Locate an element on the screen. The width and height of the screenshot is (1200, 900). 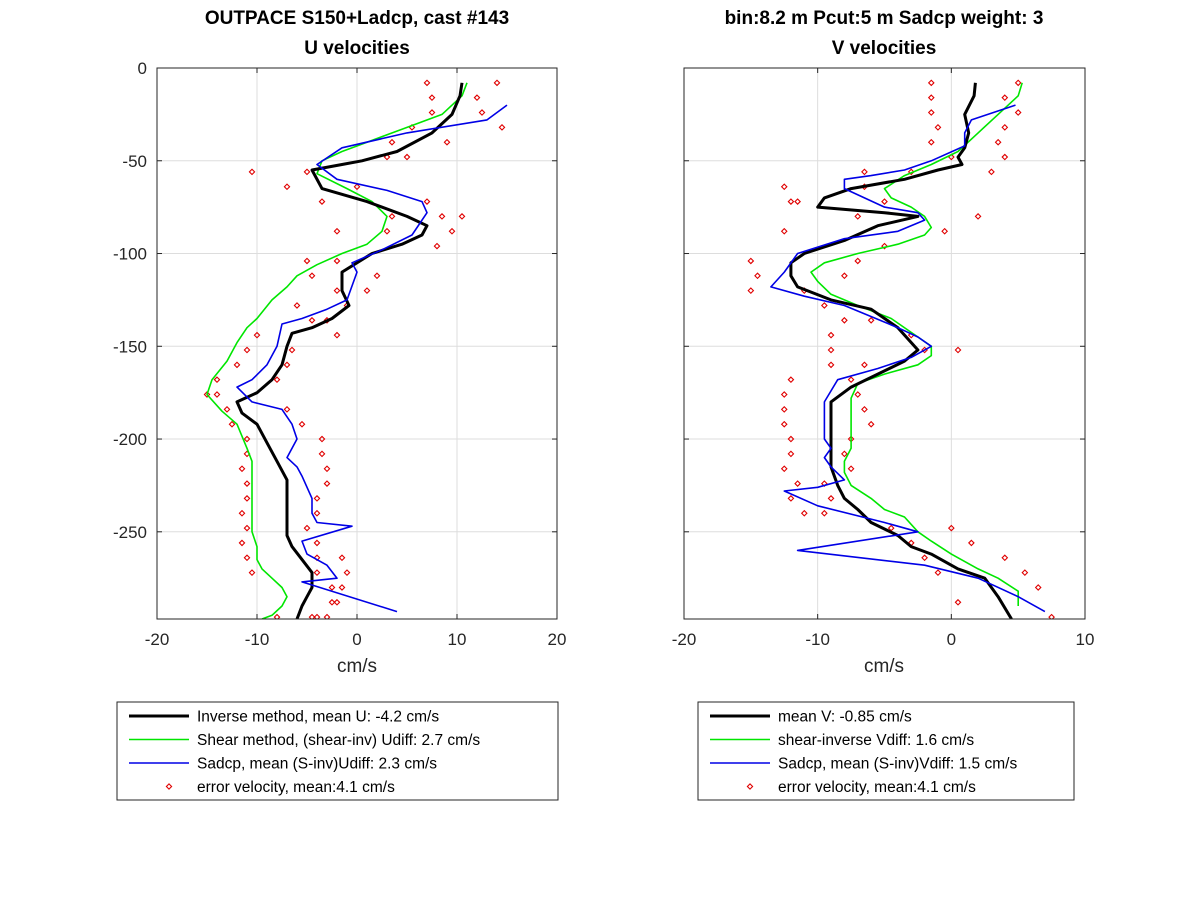
v-x-tick-label: -20 is located at coordinates (684, 639).